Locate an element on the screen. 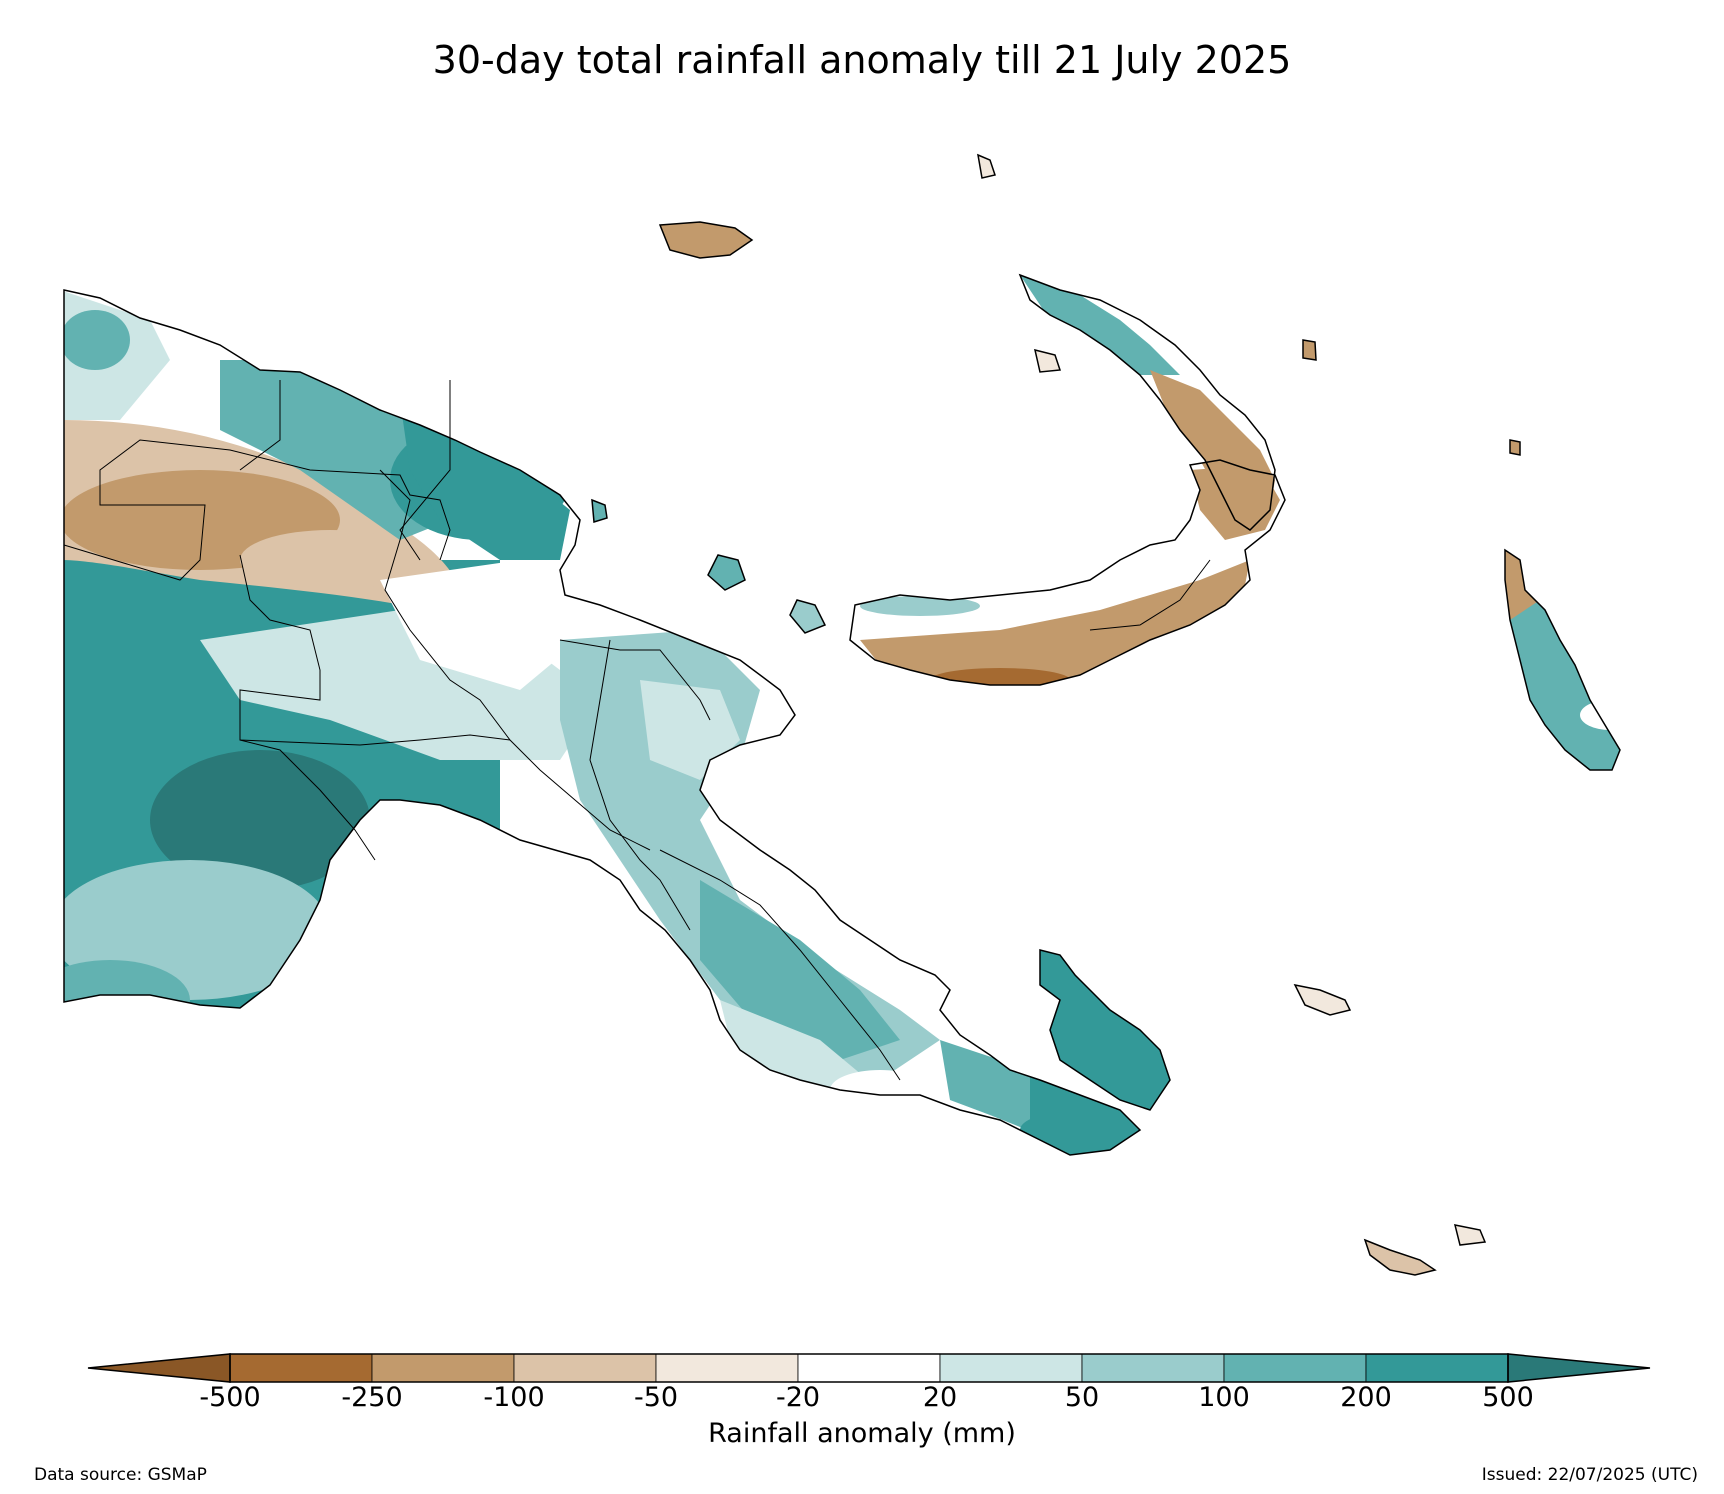  colorbar-tick-label: -100 is located at coordinates (514, 1397).